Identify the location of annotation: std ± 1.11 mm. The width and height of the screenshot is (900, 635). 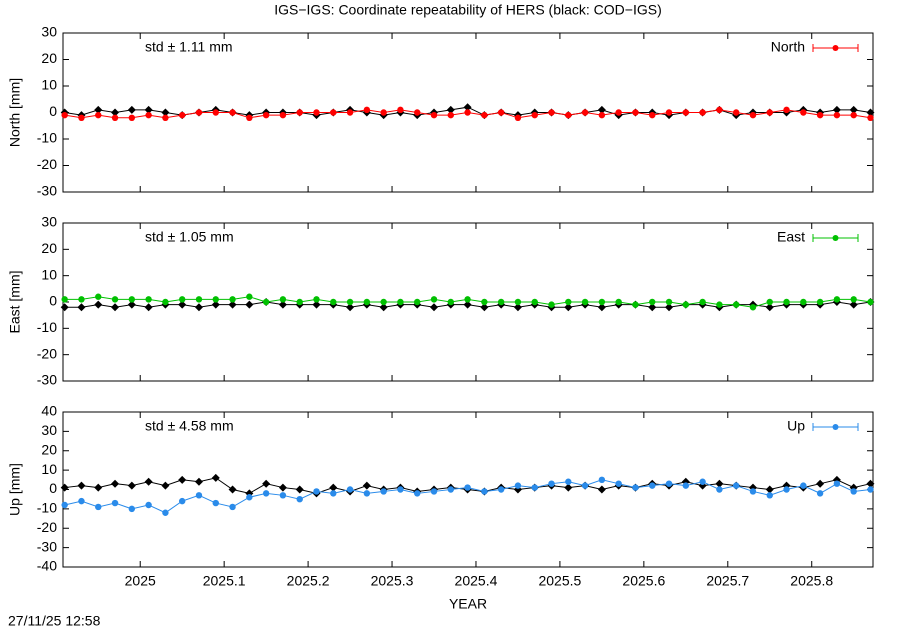
(189, 47).